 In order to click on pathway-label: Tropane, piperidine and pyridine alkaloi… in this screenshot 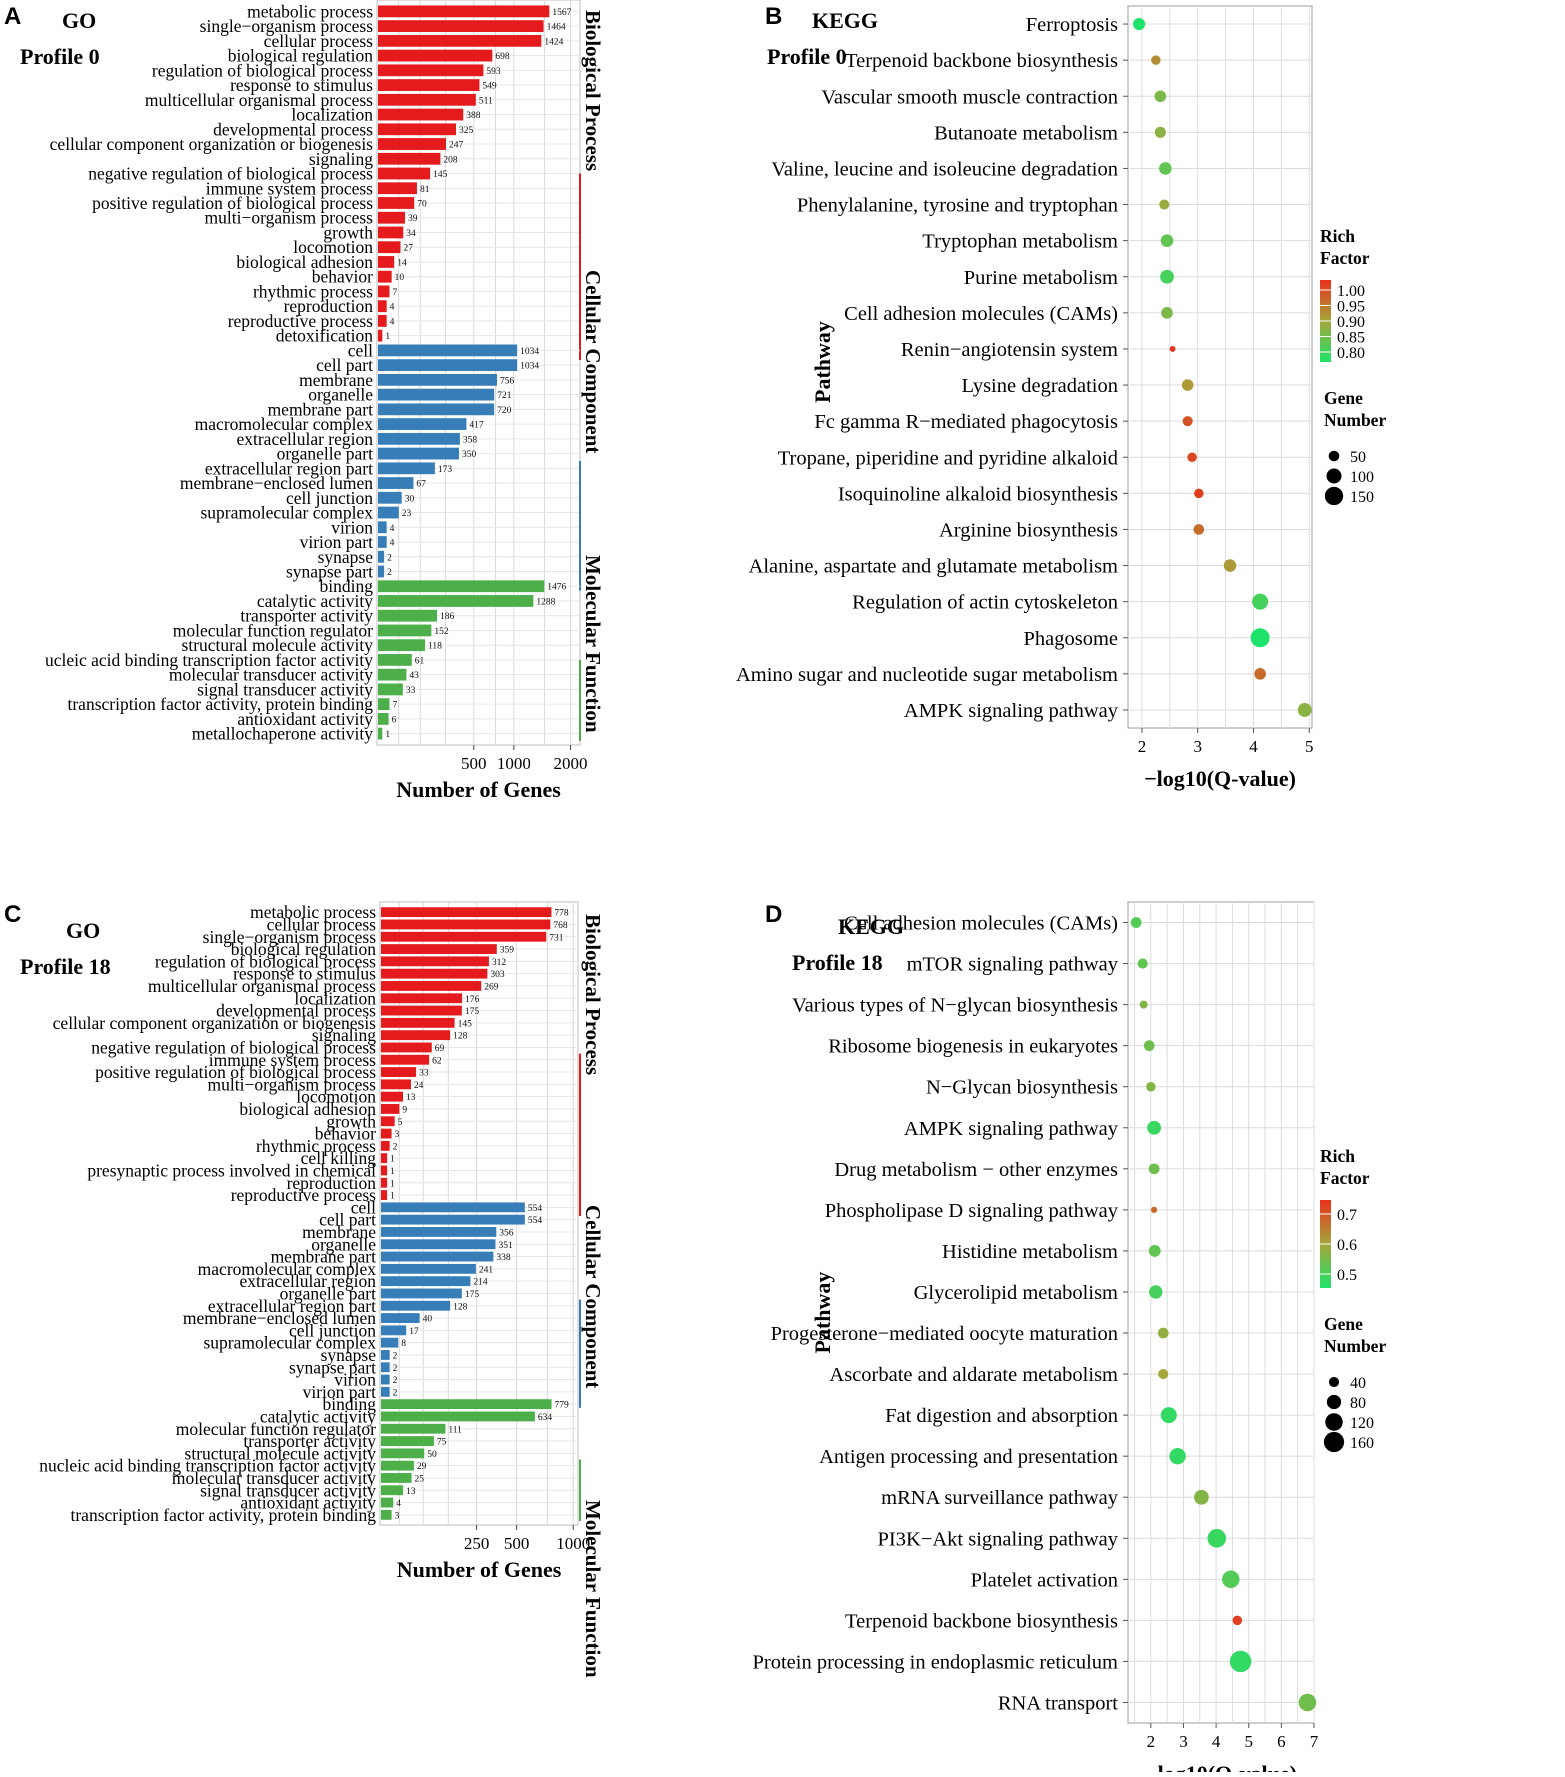, I will do `click(948, 458)`.